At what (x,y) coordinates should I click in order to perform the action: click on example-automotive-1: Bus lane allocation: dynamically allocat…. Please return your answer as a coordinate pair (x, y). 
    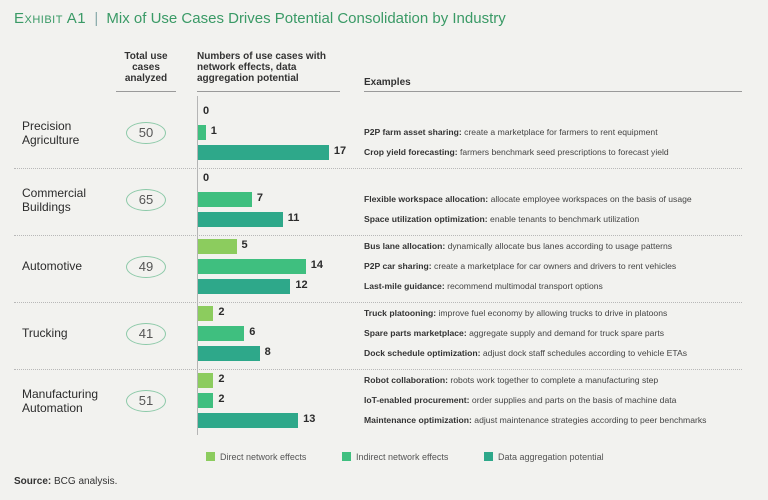
    Looking at the image, I should click on (518, 246).